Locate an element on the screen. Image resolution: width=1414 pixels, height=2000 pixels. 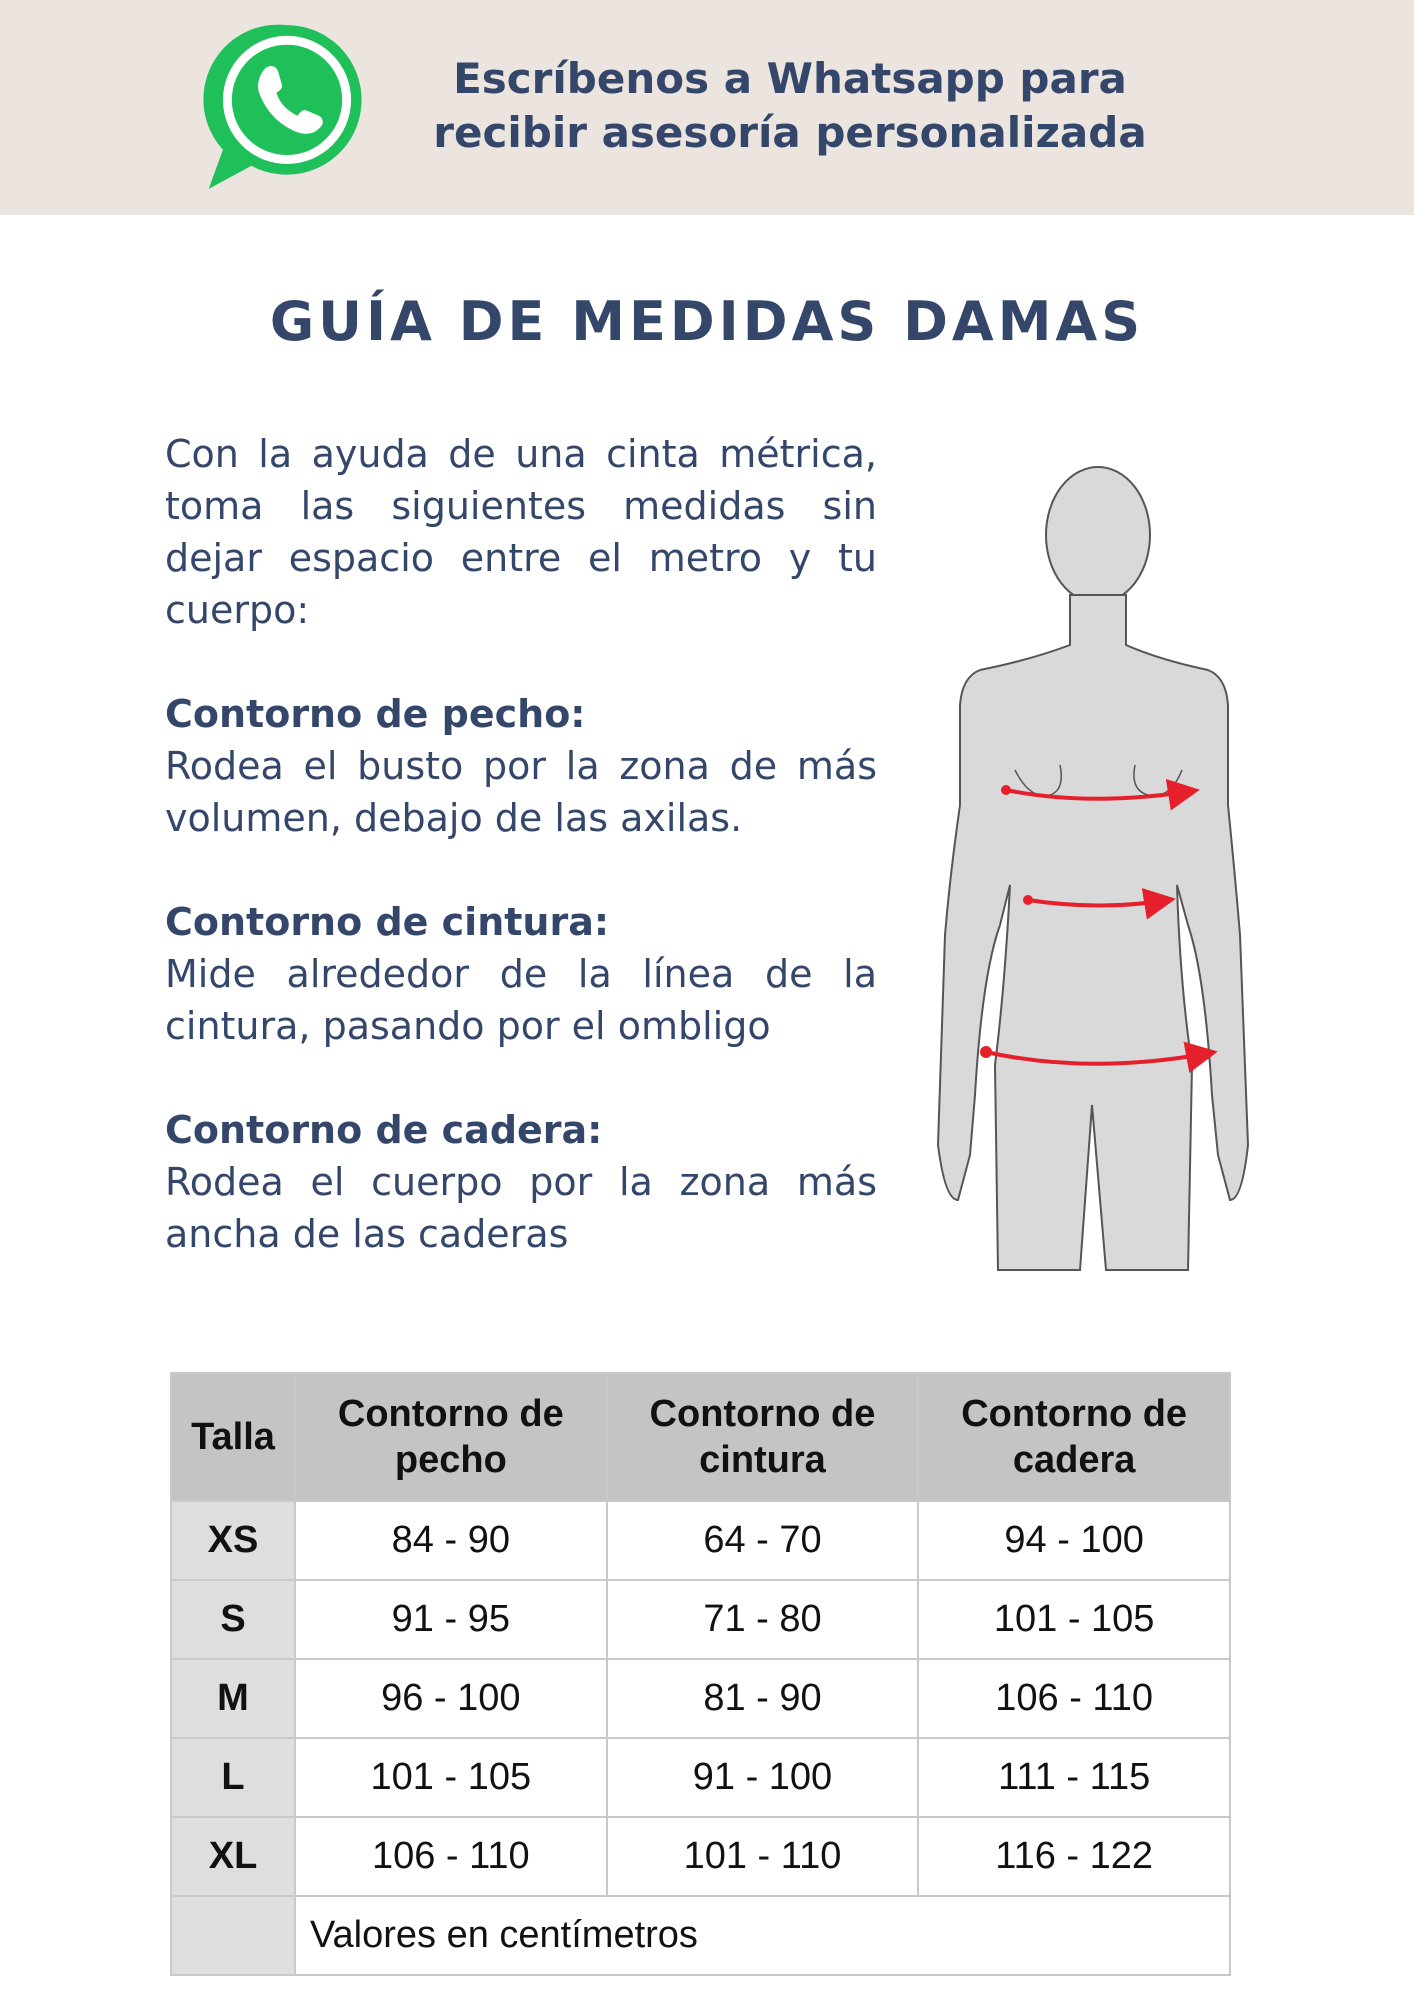
hip-arrow is located at coordinates (1101, 1057).